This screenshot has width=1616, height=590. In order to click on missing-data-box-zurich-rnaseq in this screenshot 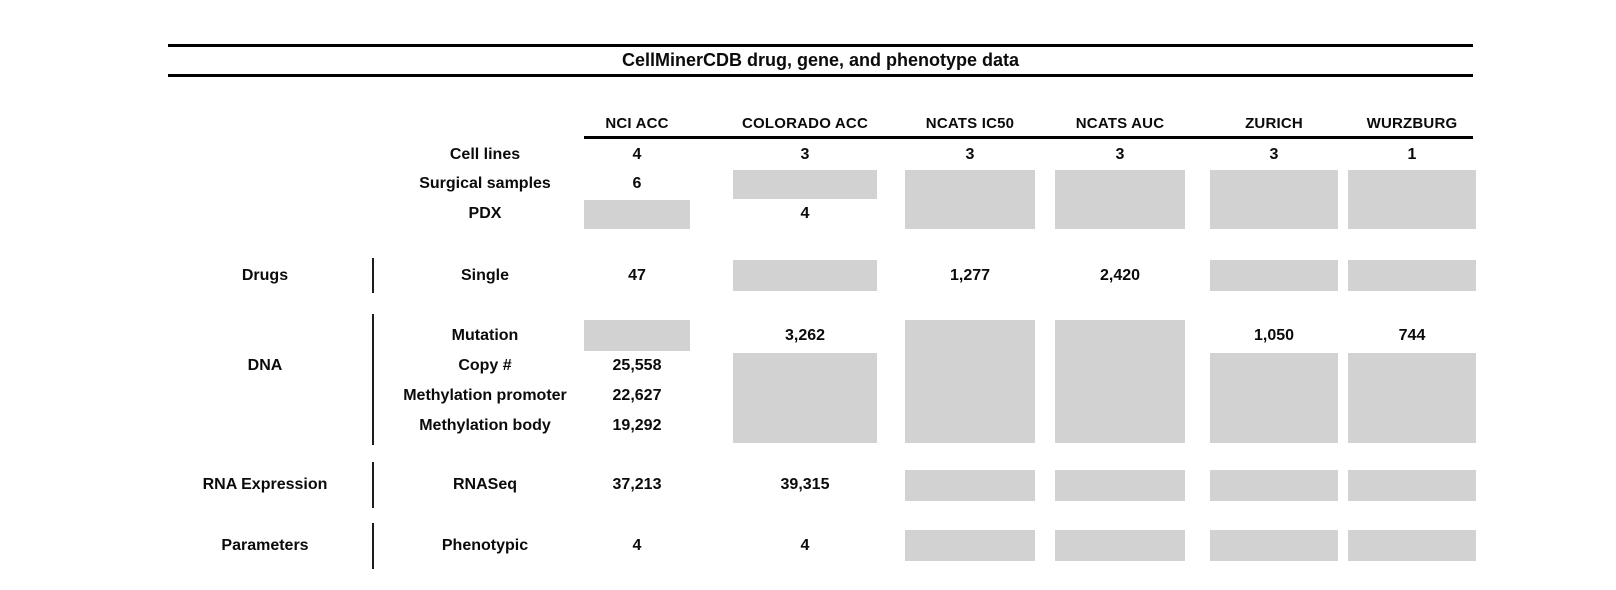, I will do `click(1274, 485)`.